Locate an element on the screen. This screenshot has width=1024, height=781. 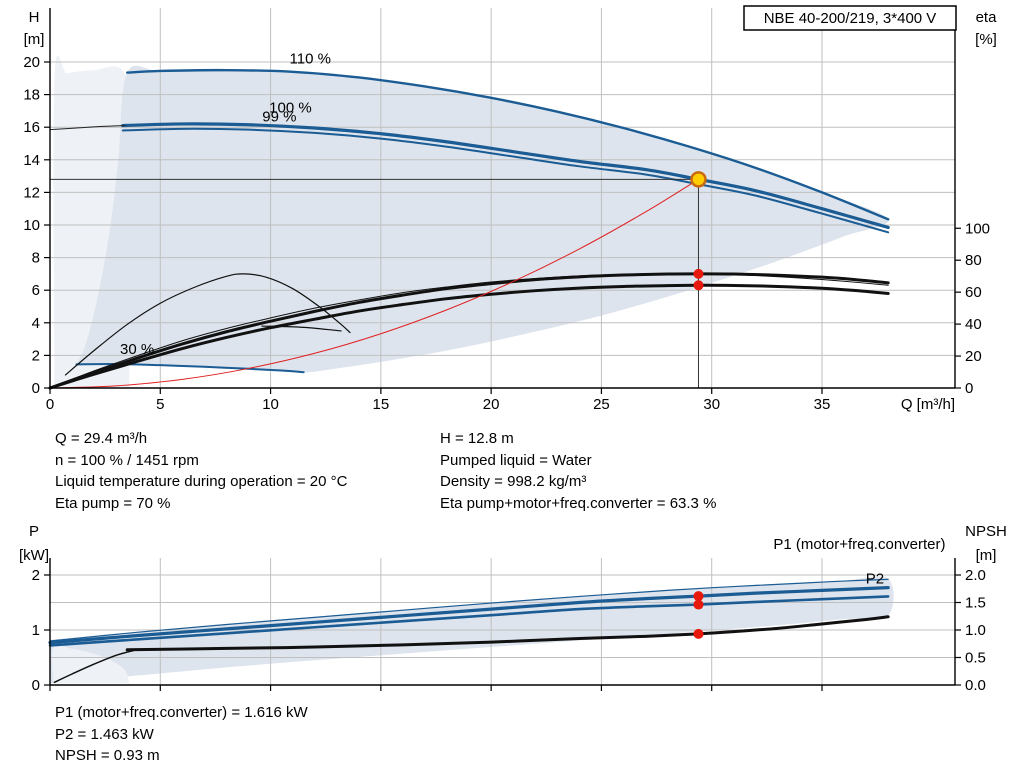
x-tick-label: 20 is located at coordinates (491, 404).